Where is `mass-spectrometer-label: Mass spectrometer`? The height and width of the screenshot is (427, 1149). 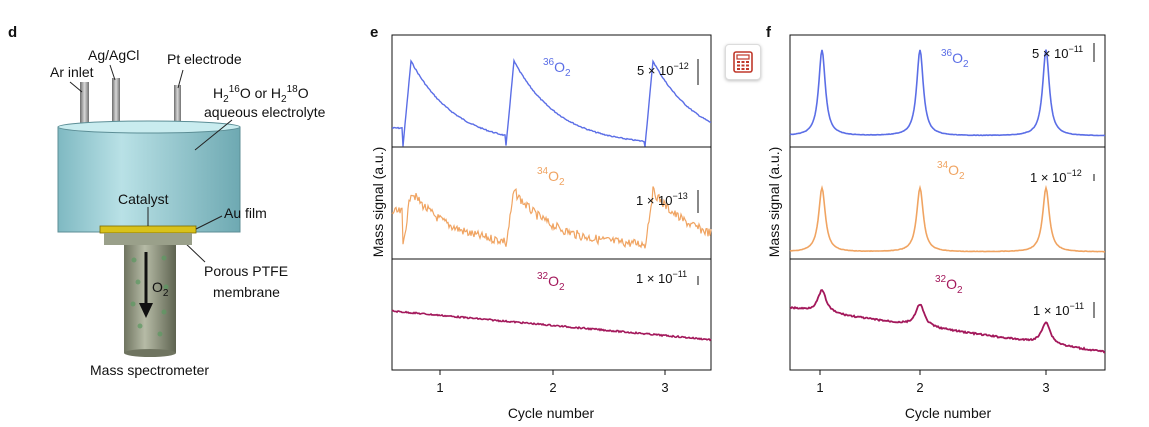
mass-spectrometer-label: Mass spectrometer is located at coordinates (149, 370).